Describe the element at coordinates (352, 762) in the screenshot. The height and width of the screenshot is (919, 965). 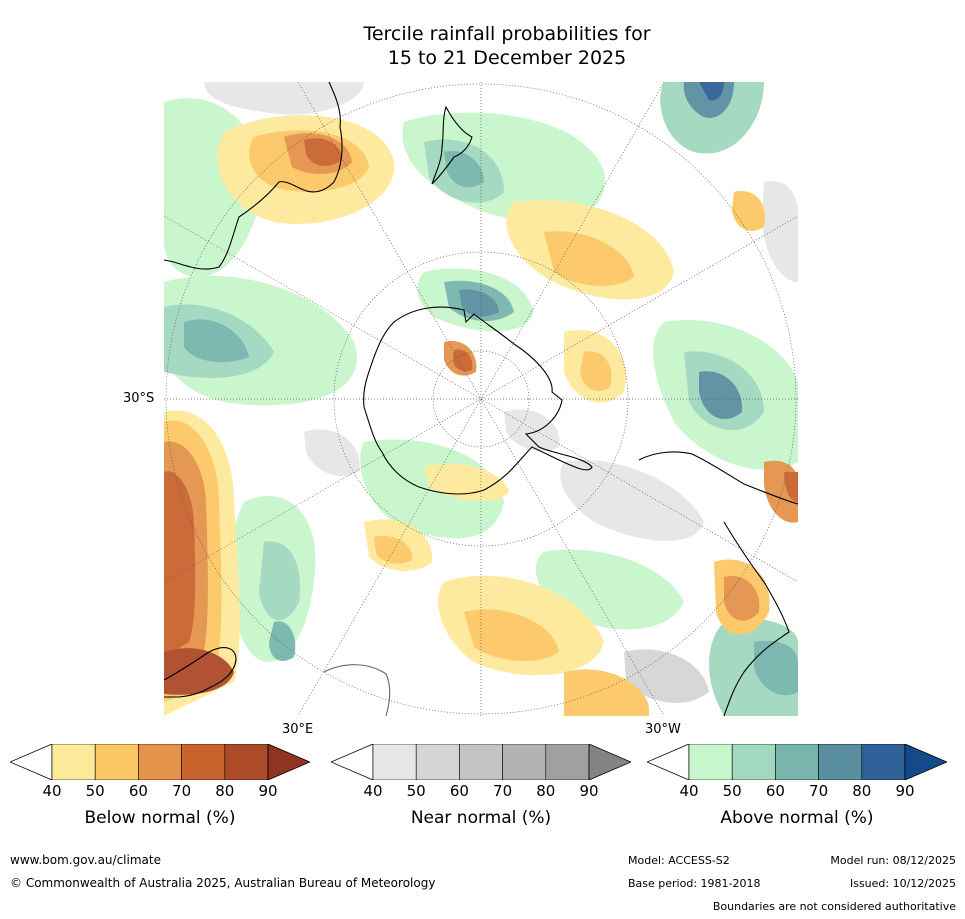
I see `colorbar-1-low-arrow` at that location.